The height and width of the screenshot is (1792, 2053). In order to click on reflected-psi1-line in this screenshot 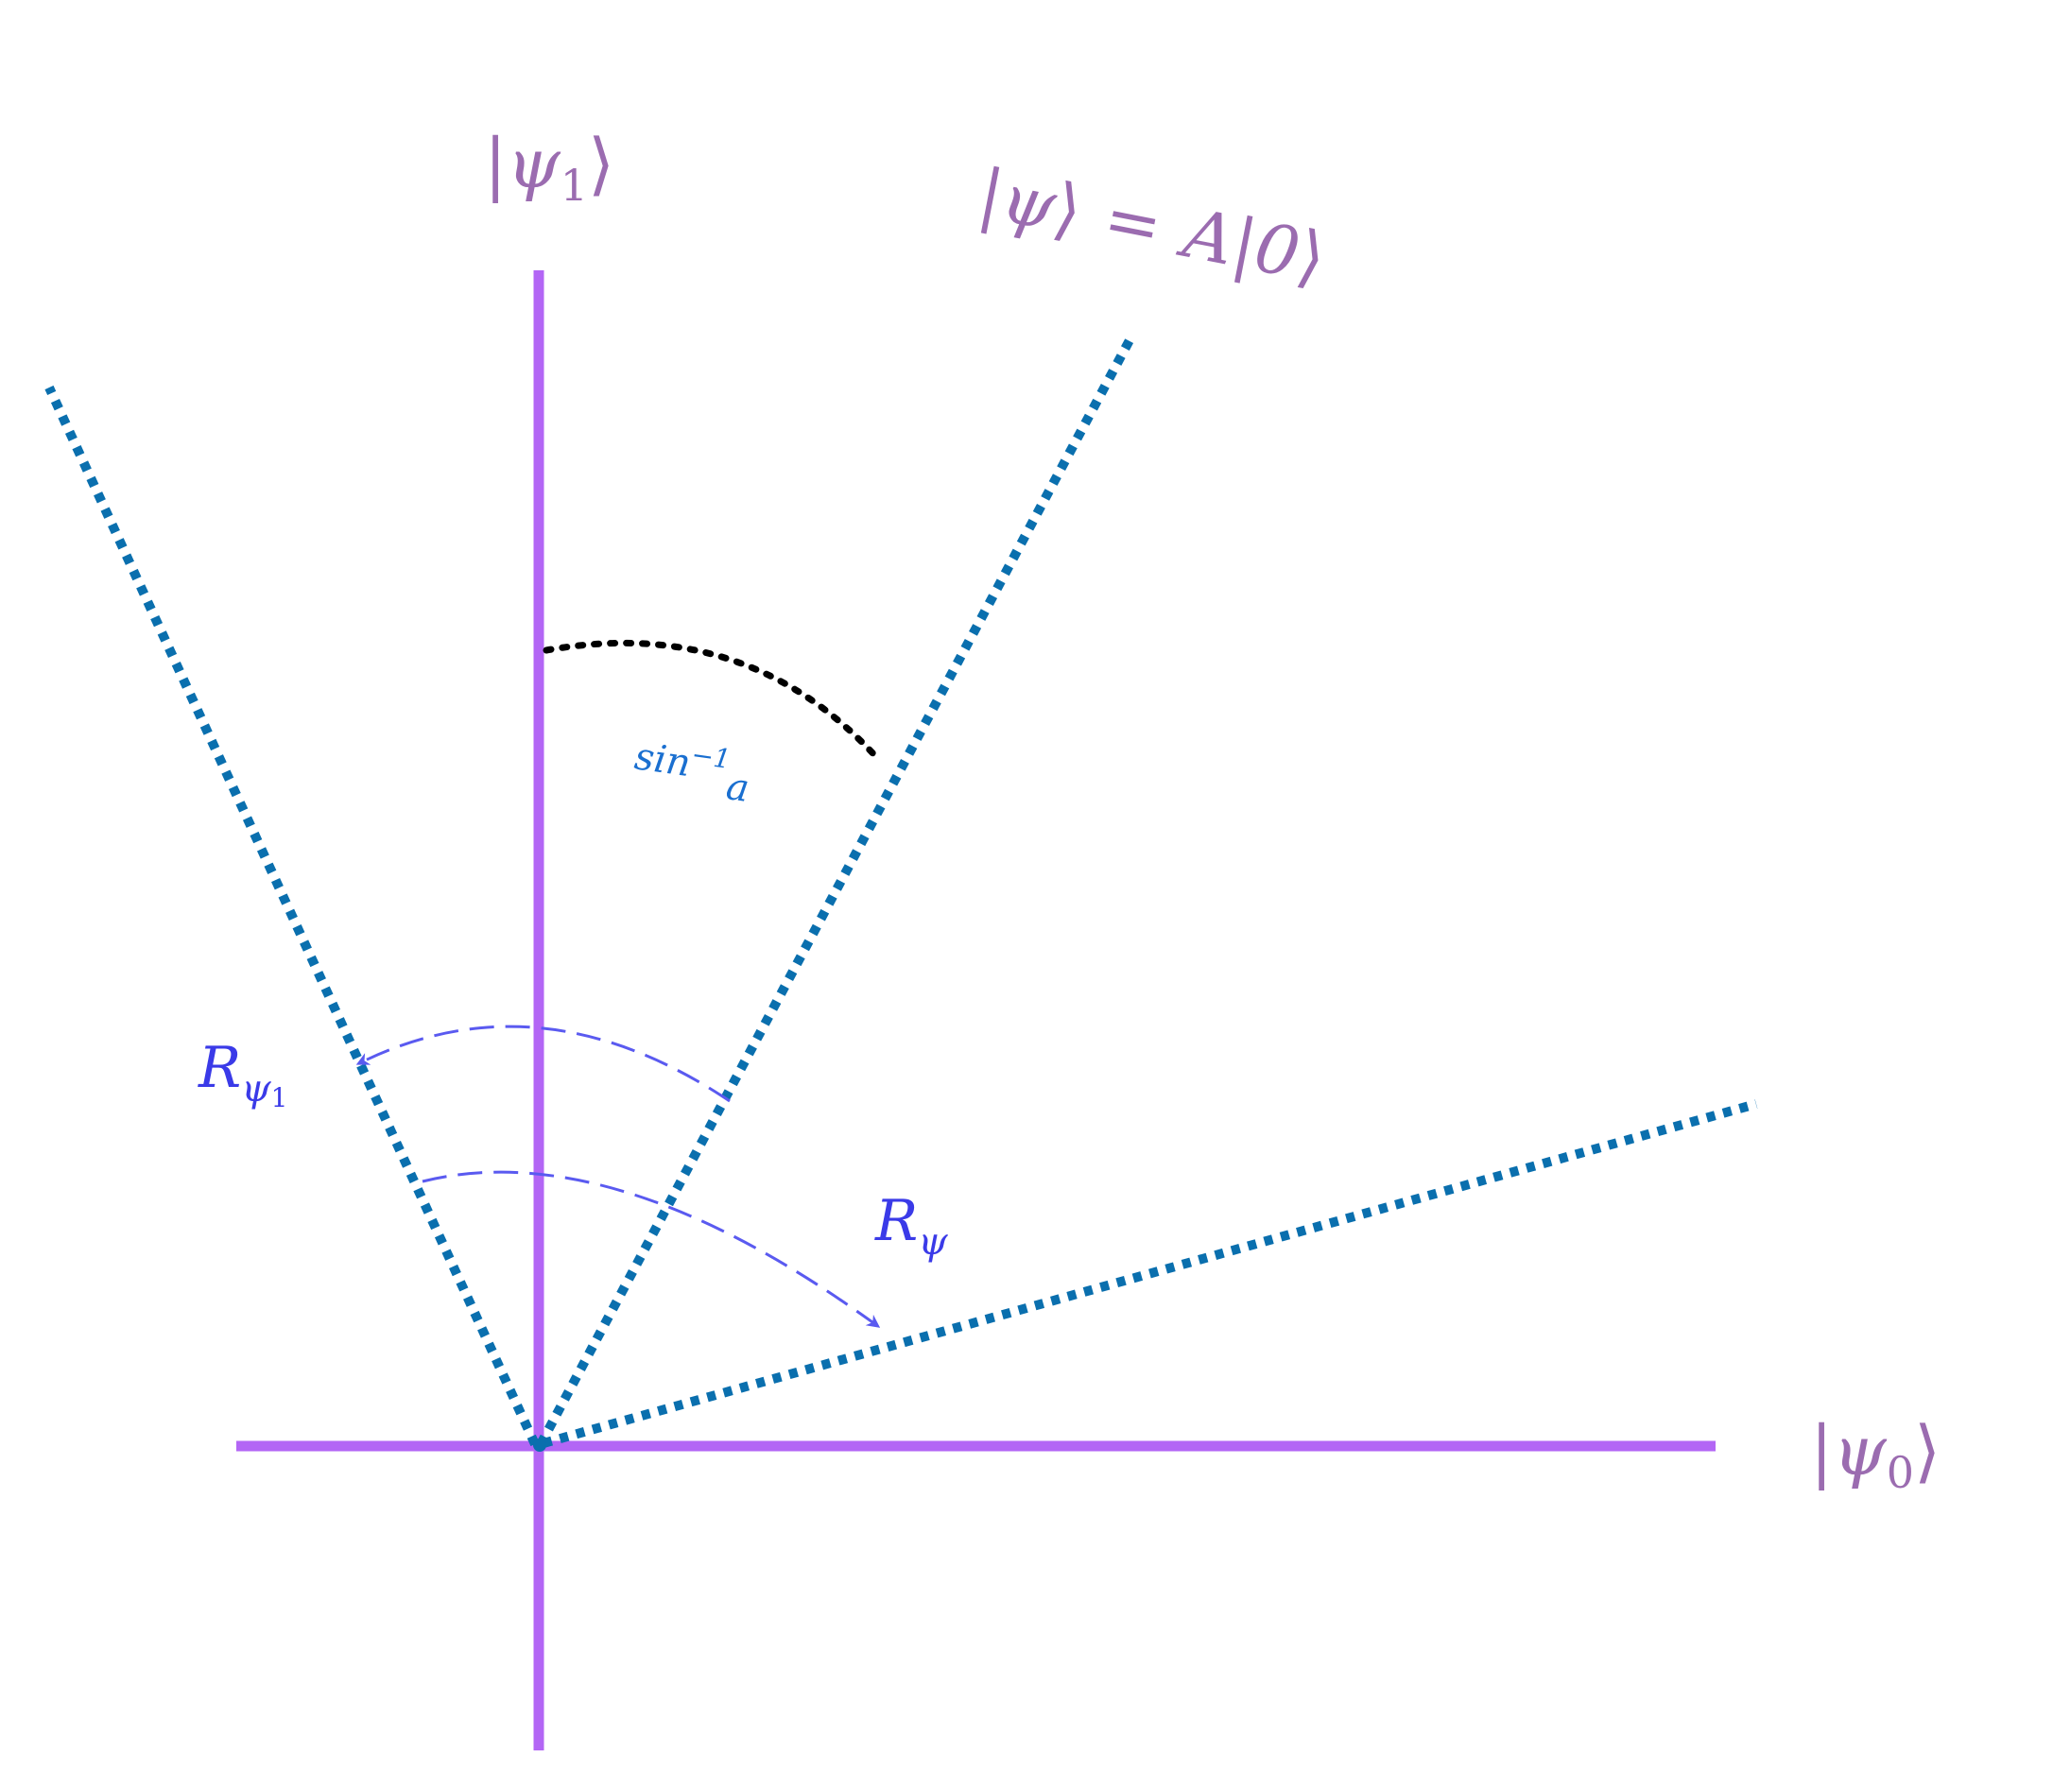, I will do `click(292, 916)`.